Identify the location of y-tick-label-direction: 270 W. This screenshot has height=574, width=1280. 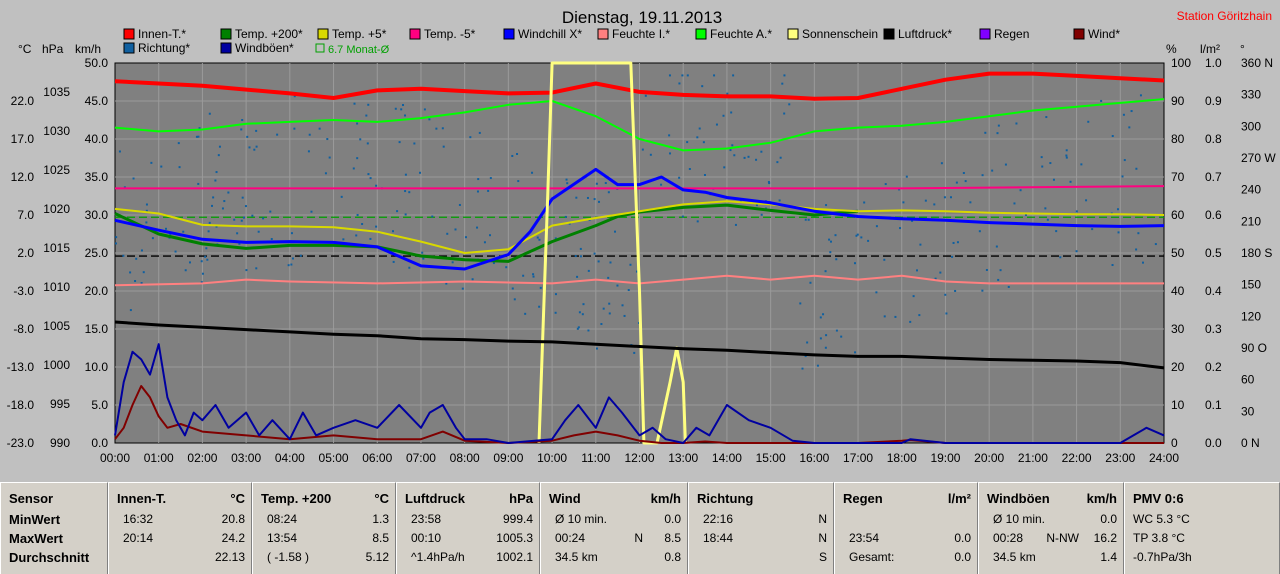
(1258, 158).